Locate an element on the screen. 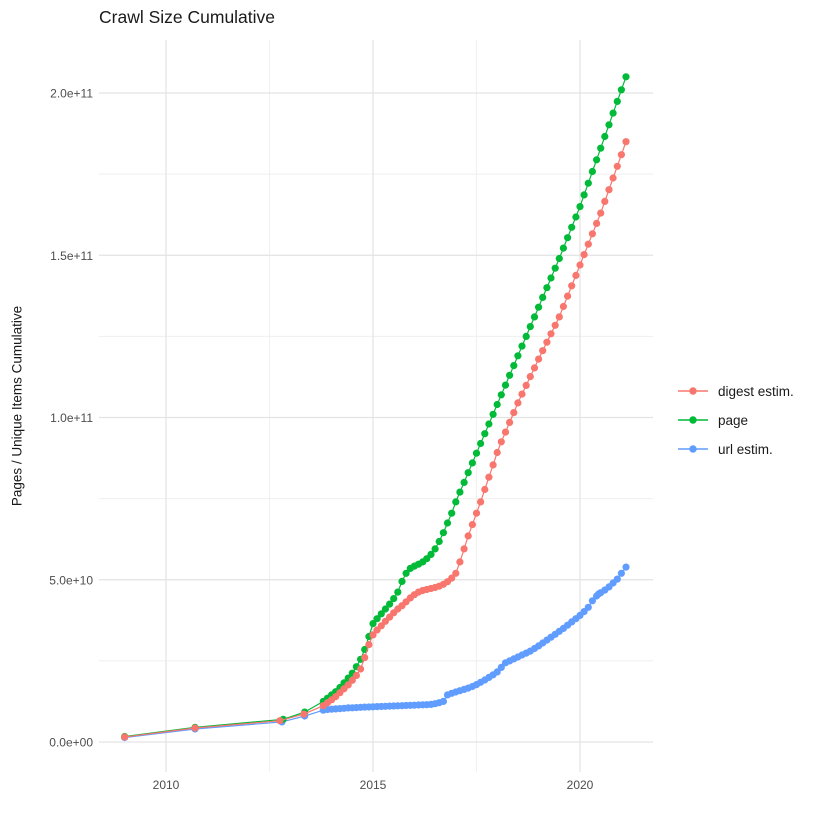 The height and width of the screenshot is (827, 826). legend-entry-digest: digest estim. is located at coordinates (736, 391).